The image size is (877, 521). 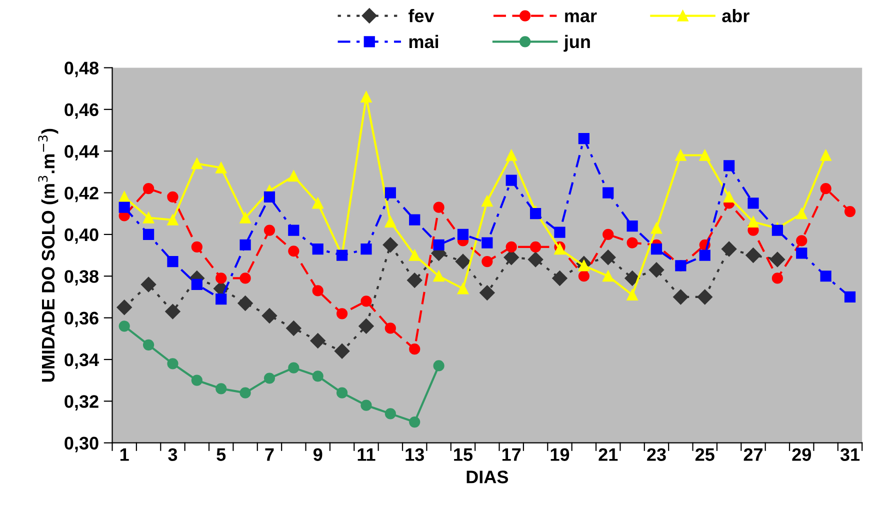 What do you see at coordinates (421, 15) in the screenshot?
I see `legend-label: fev` at bounding box center [421, 15].